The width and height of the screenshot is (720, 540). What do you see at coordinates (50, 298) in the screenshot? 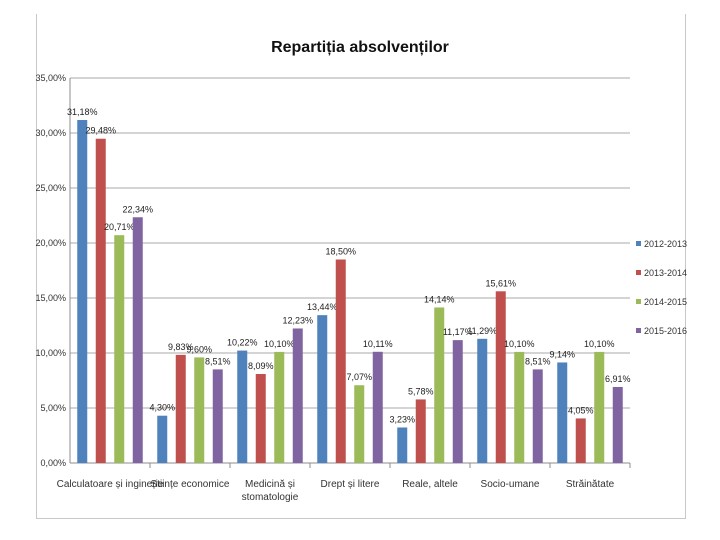
I see `y-tick-label: 15,00%` at bounding box center [50, 298].